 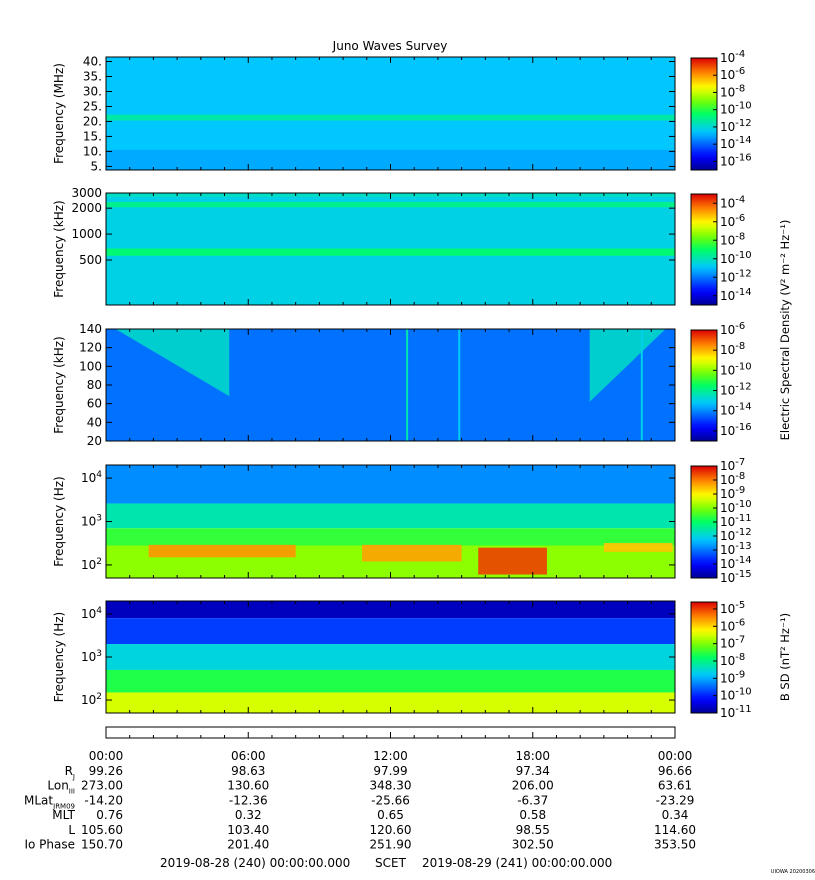 What do you see at coordinates (675, 756) in the screenshot?
I see `time-label: 00:00` at bounding box center [675, 756].